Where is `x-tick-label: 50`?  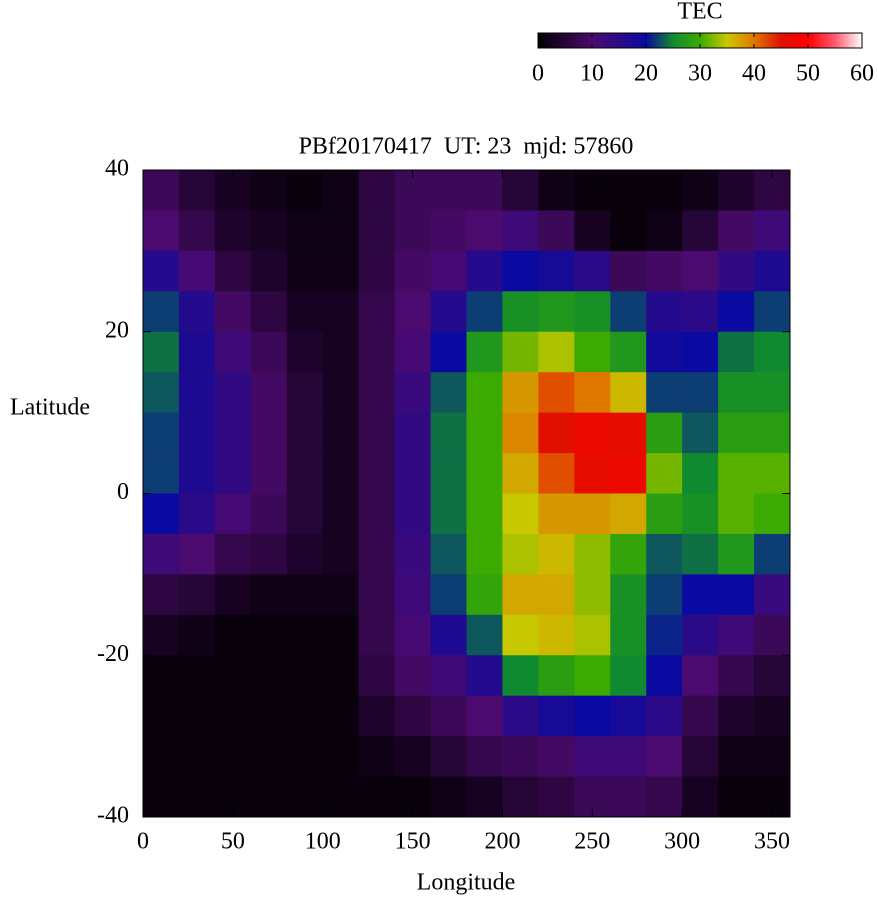
x-tick-label: 50 is located at coordinates (233, 842).